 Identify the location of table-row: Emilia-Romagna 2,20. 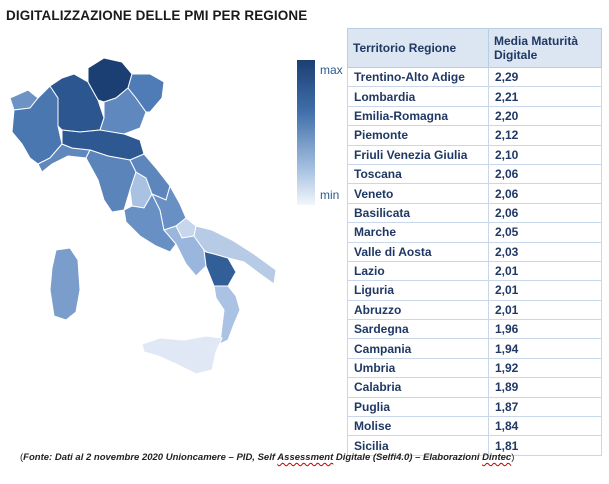
(474, 116).